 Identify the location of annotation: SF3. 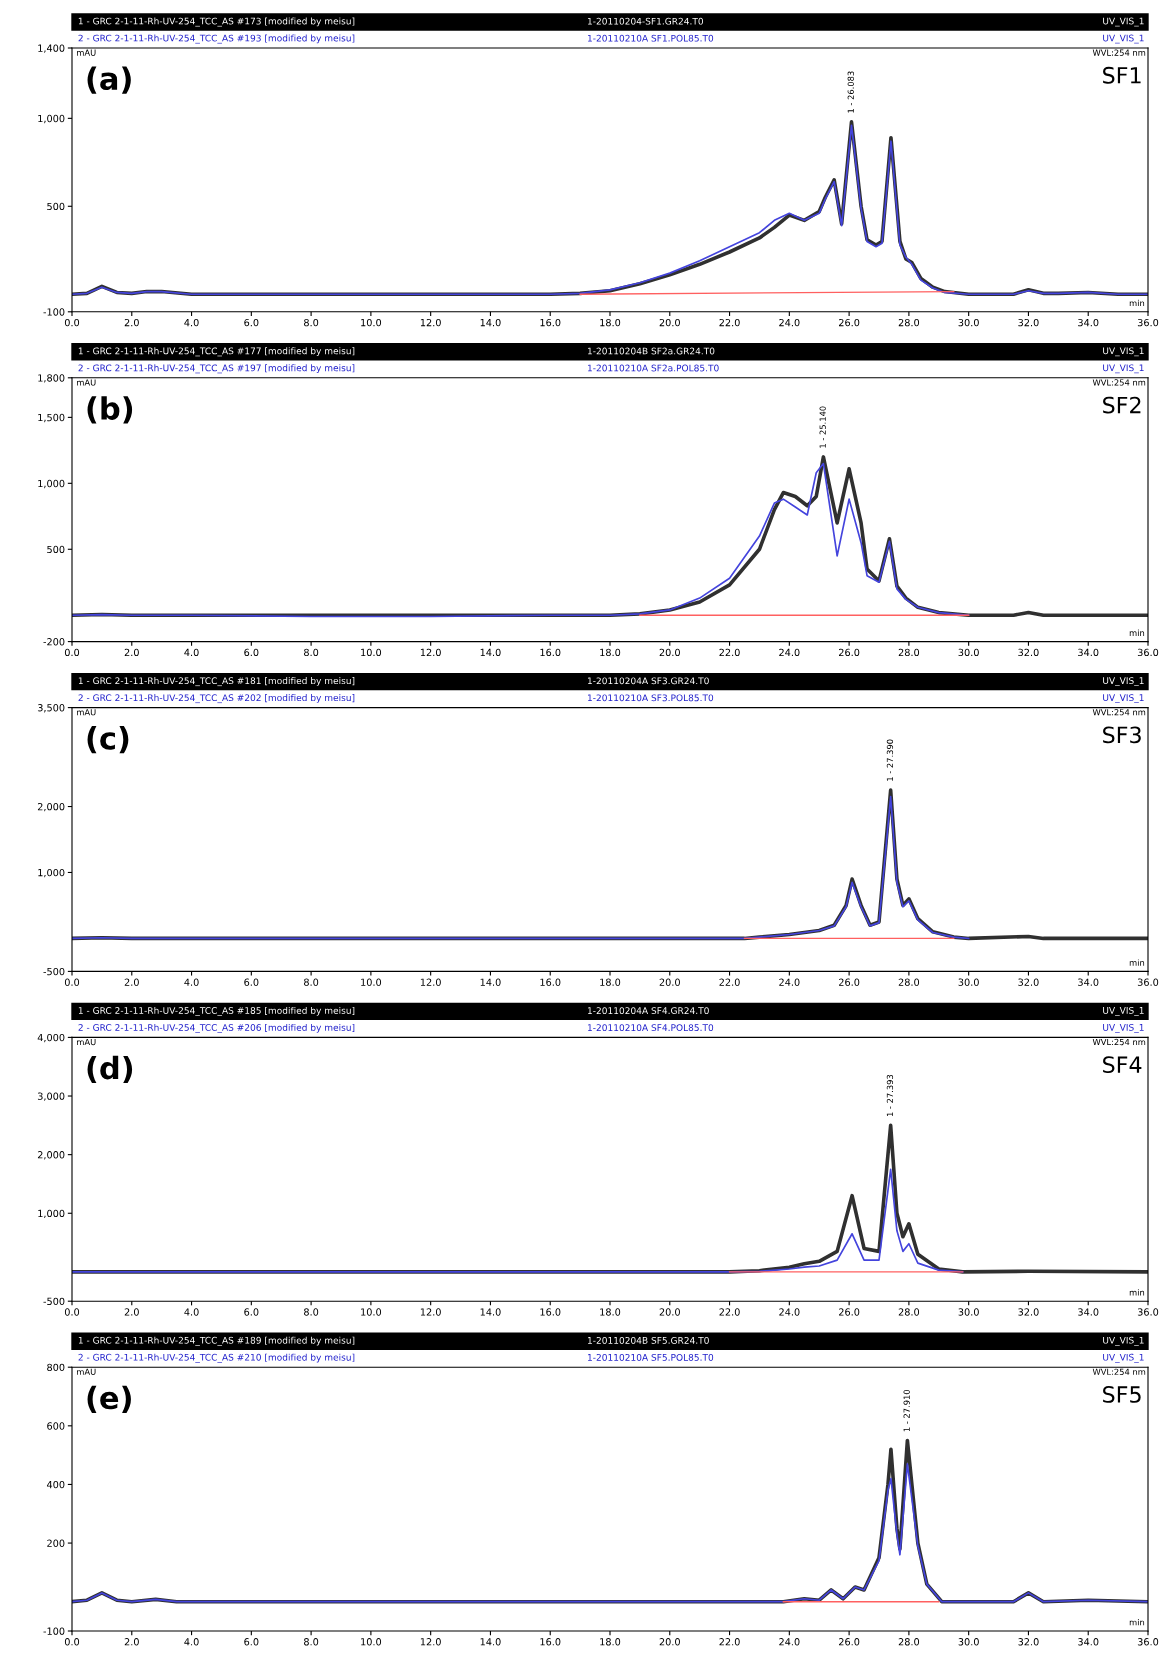
(1122, 735).